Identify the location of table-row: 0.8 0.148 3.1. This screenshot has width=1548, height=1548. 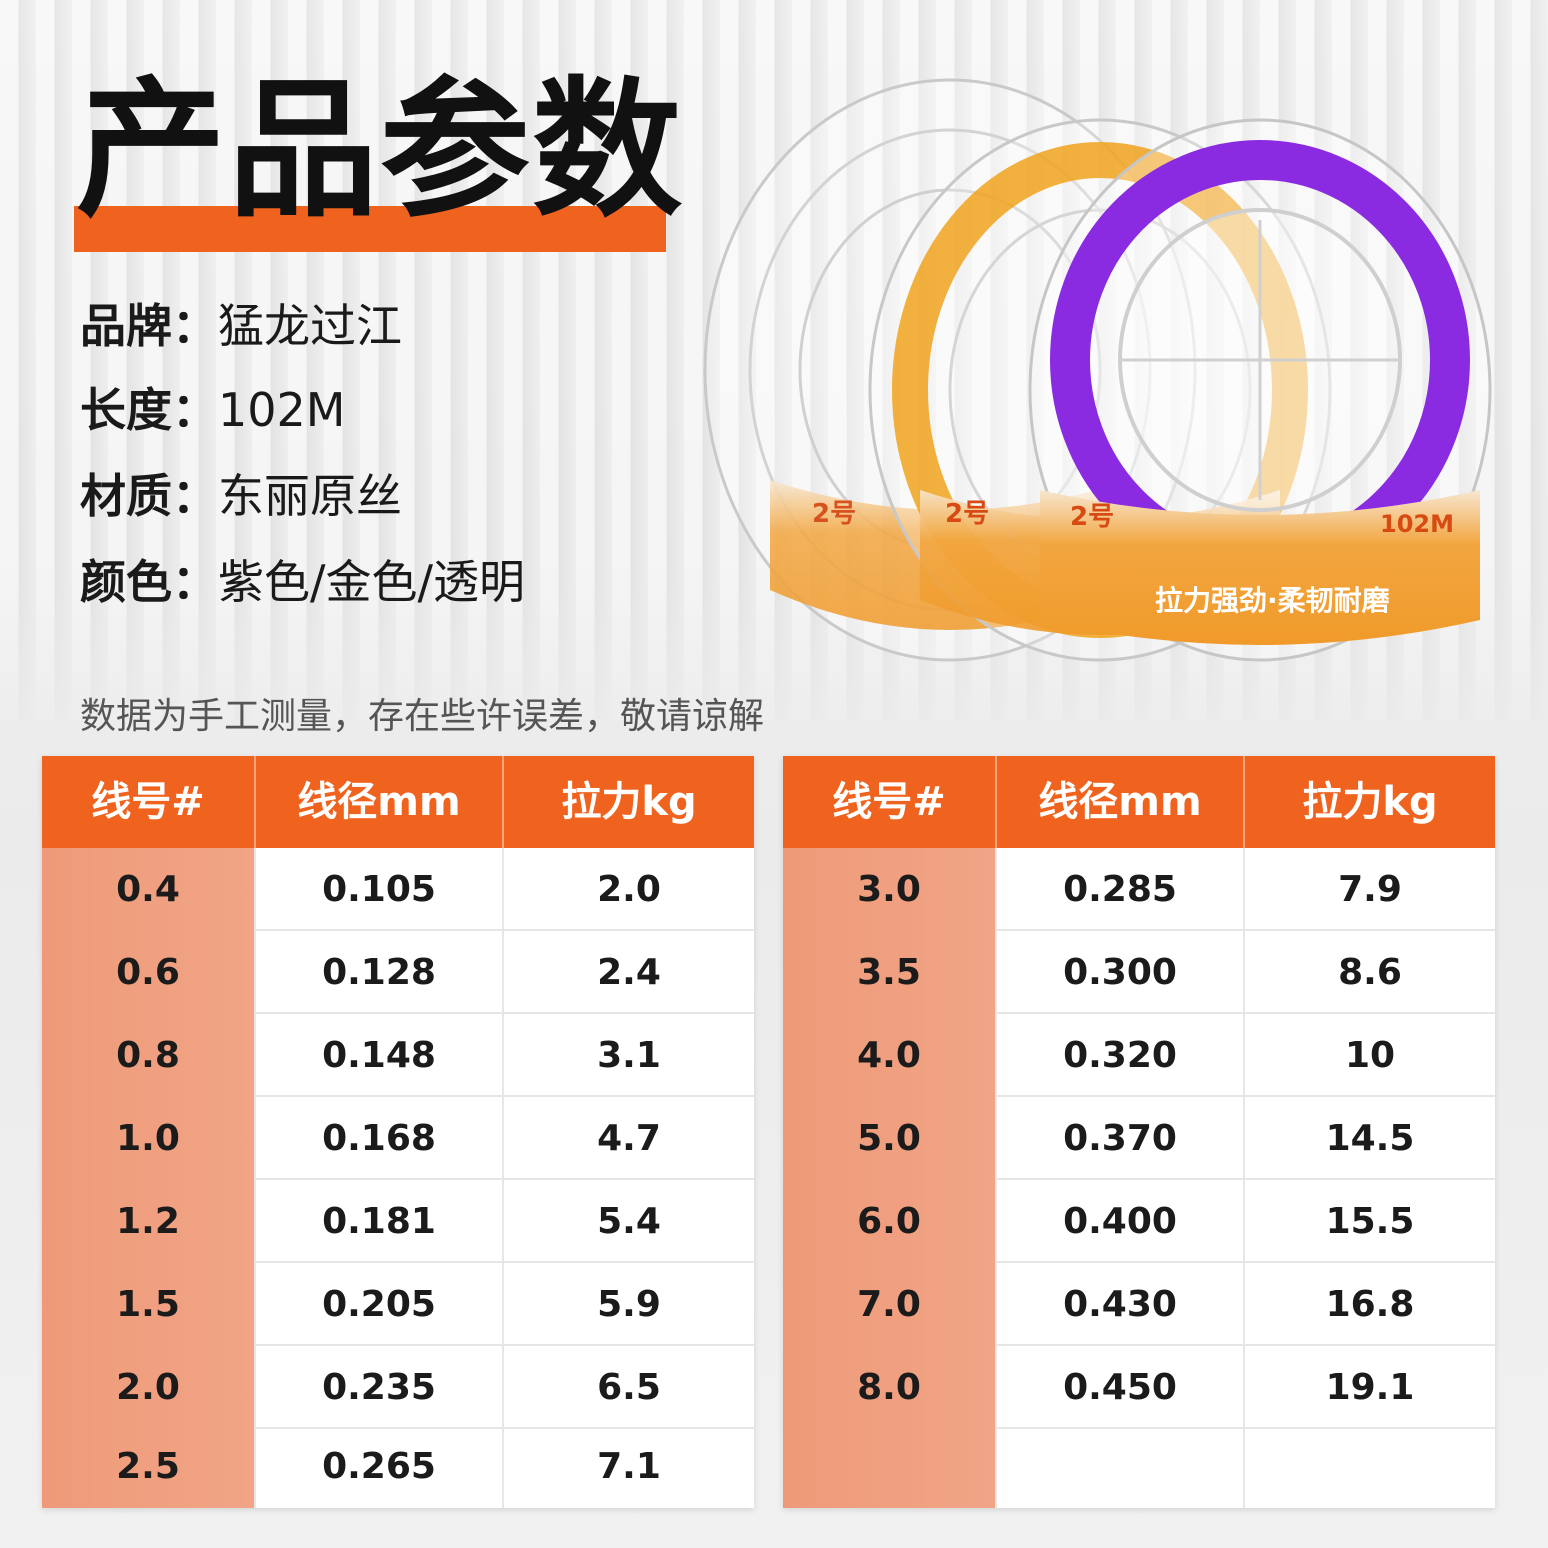
(398, 1055).